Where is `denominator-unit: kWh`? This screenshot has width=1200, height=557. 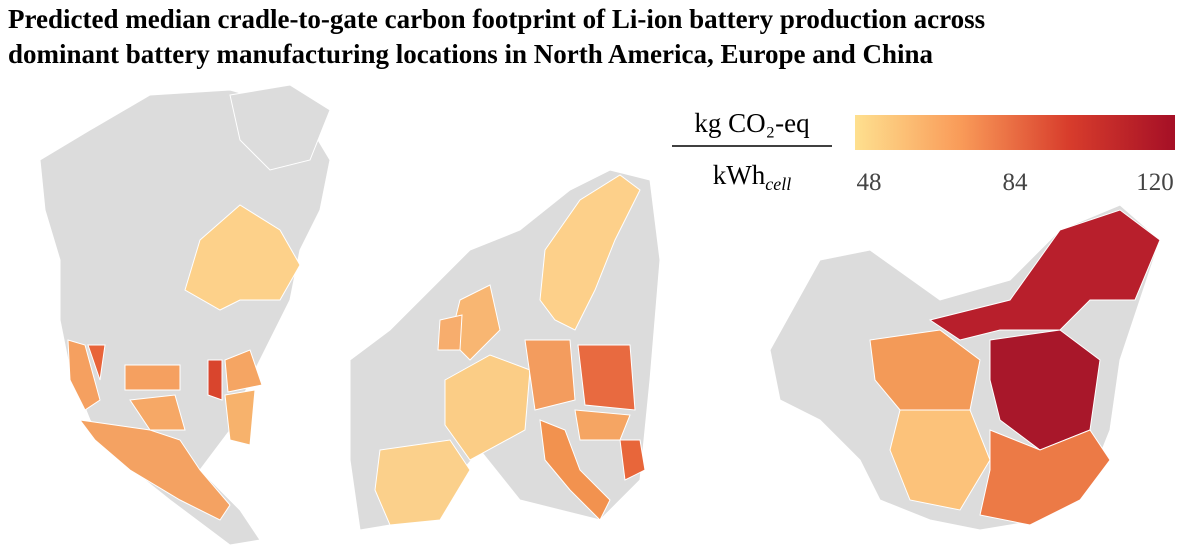 denominator-unit: kWh is located at coordinates (739, 175).